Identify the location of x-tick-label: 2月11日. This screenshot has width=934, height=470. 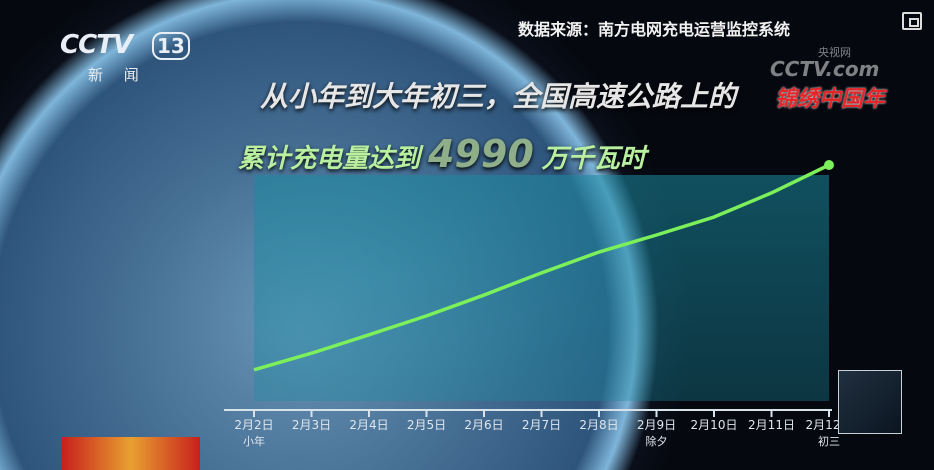
(771, 425).